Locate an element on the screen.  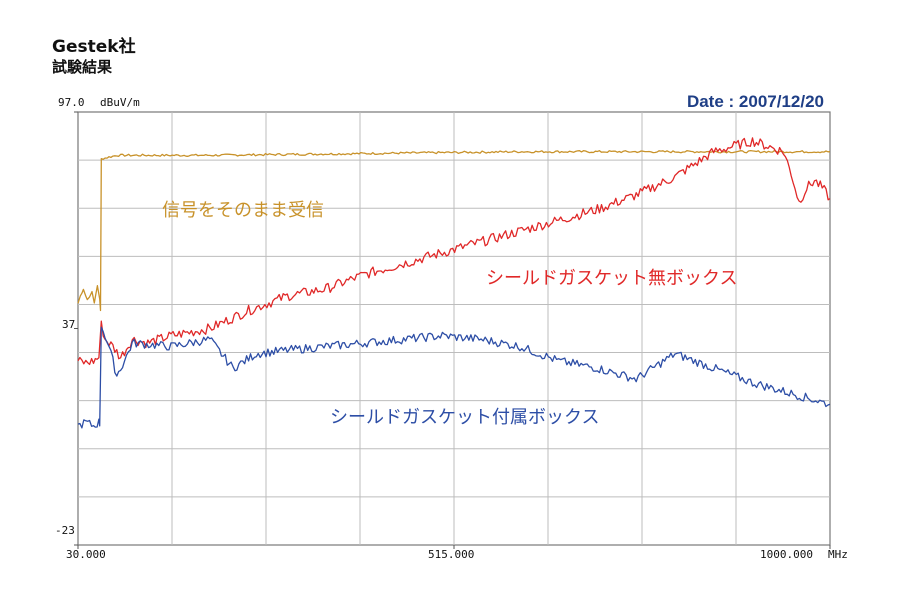
report-subtitle: 試験結果 is located at coordinates (82, 67).